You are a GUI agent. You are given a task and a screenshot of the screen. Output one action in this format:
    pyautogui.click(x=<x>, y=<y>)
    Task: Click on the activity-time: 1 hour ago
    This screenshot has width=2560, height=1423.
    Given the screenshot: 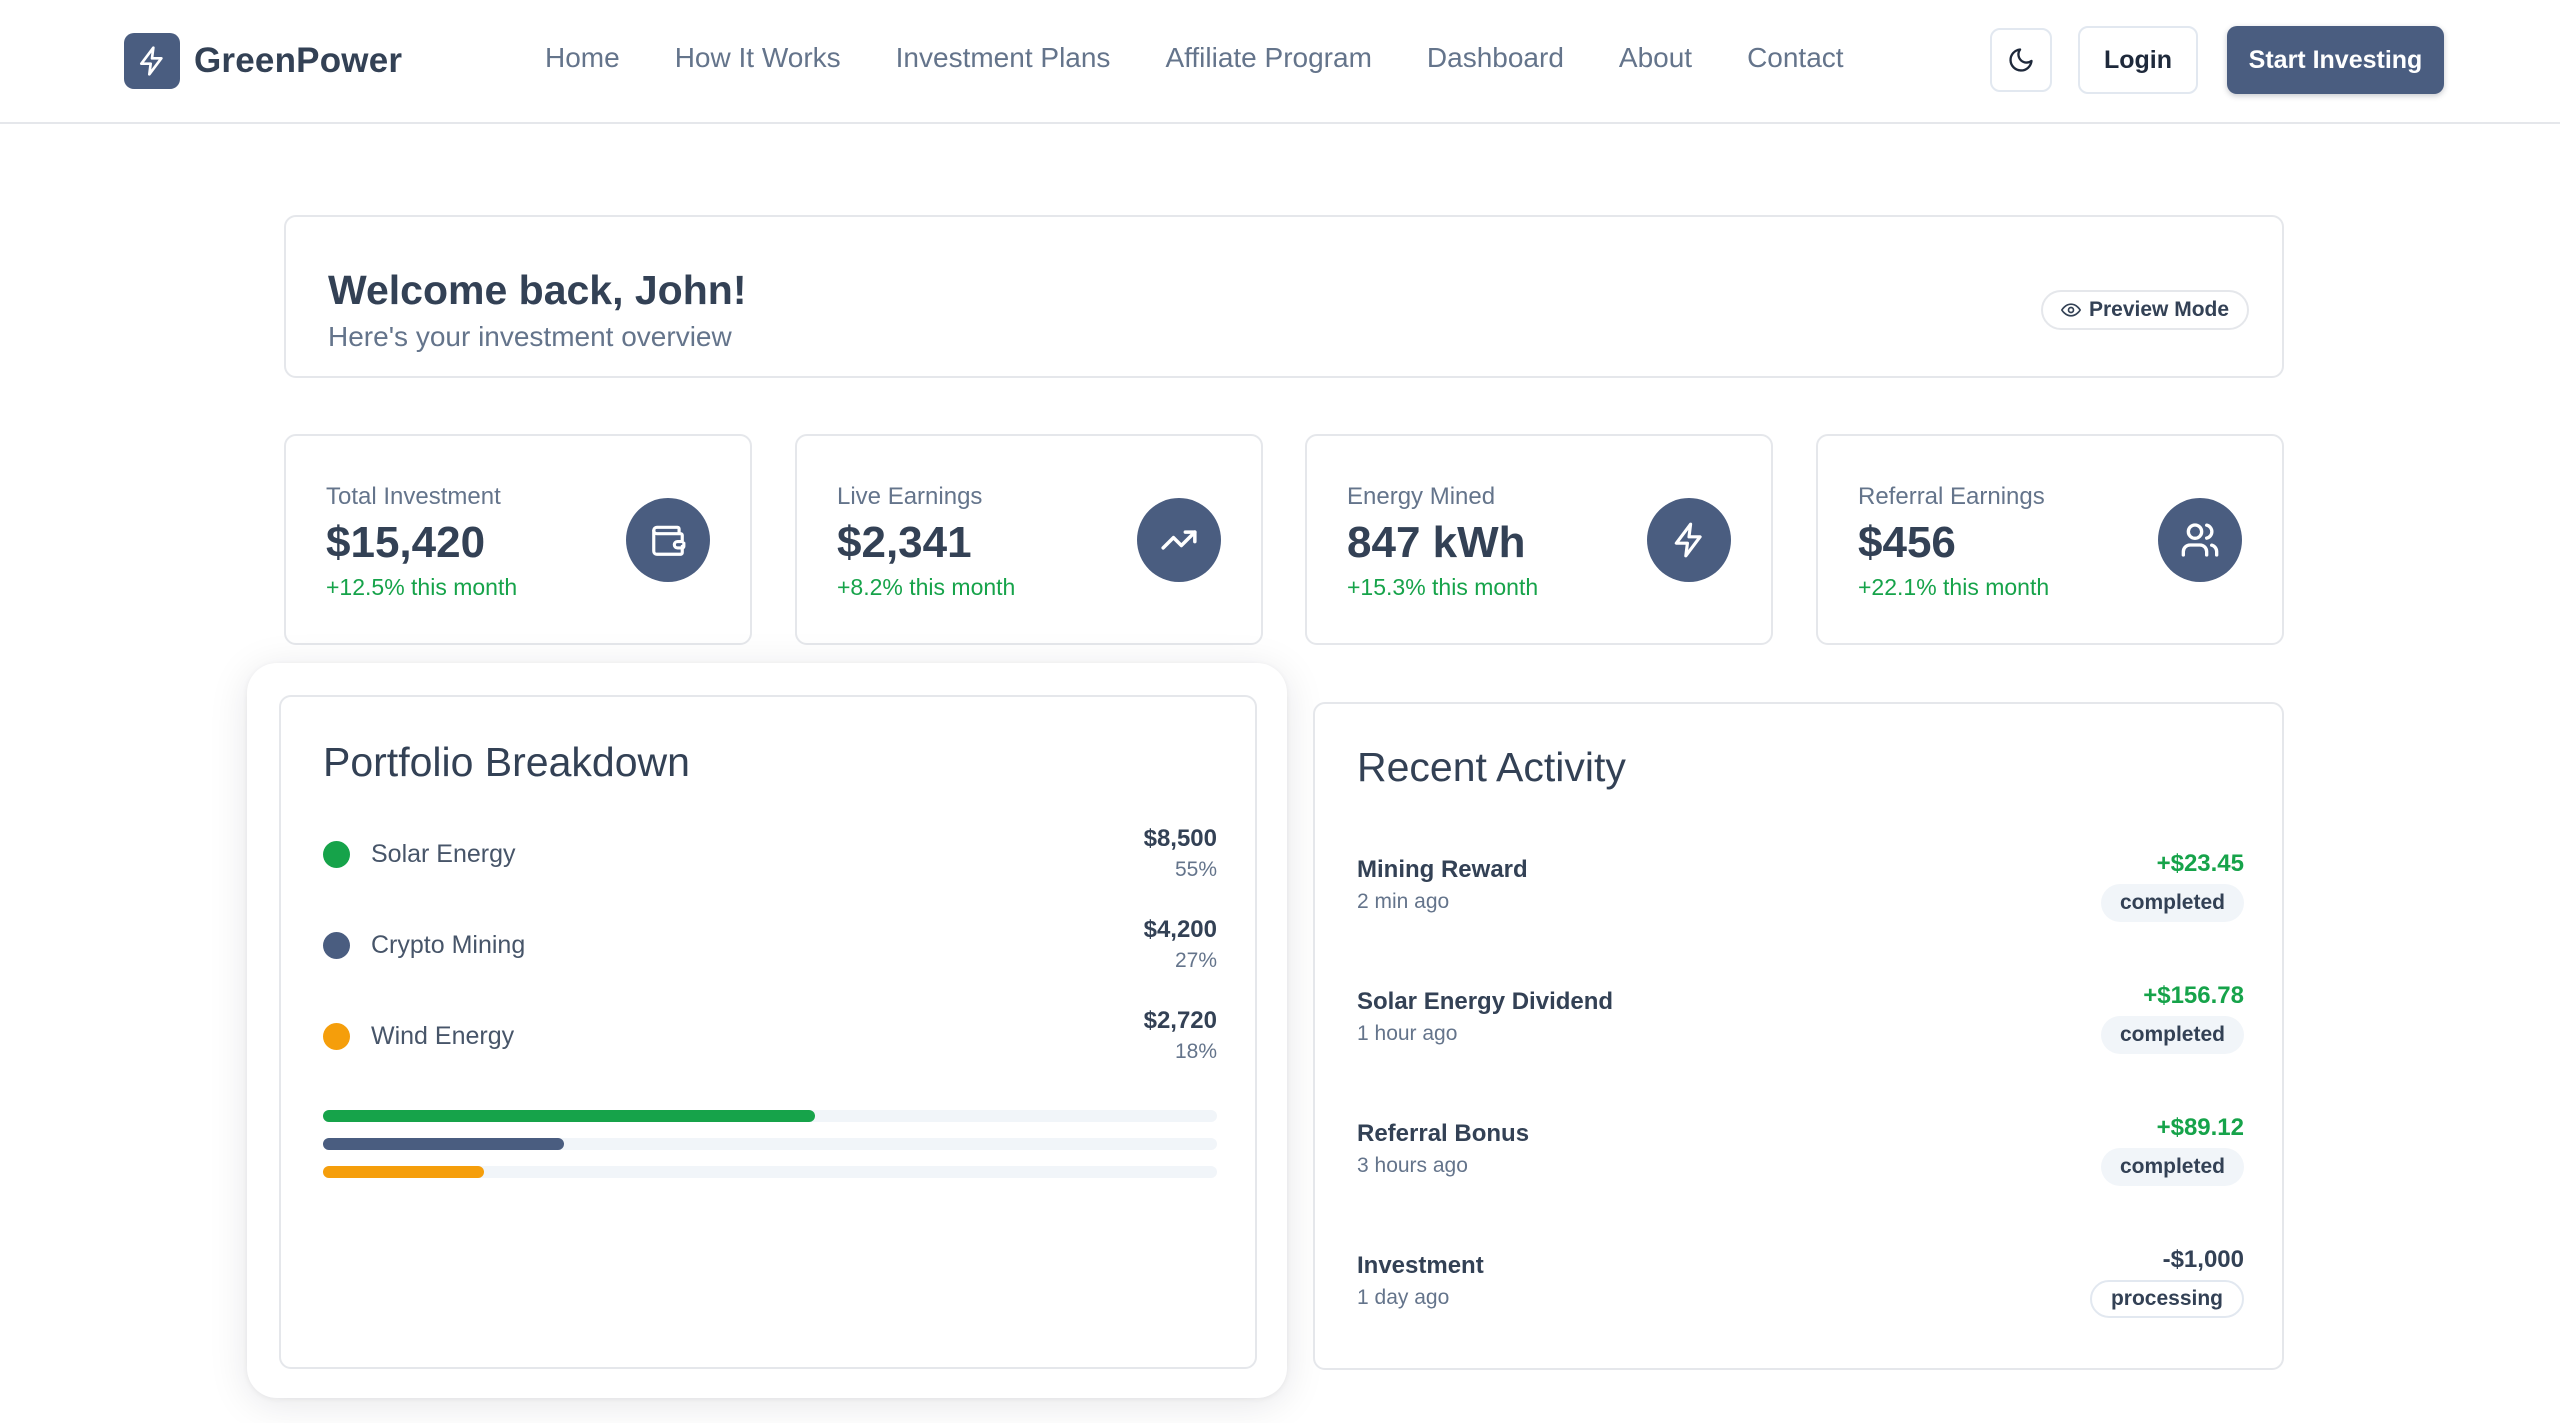 What is the action you would take?
    pyautogui.click(x=1407, y=1033)
    